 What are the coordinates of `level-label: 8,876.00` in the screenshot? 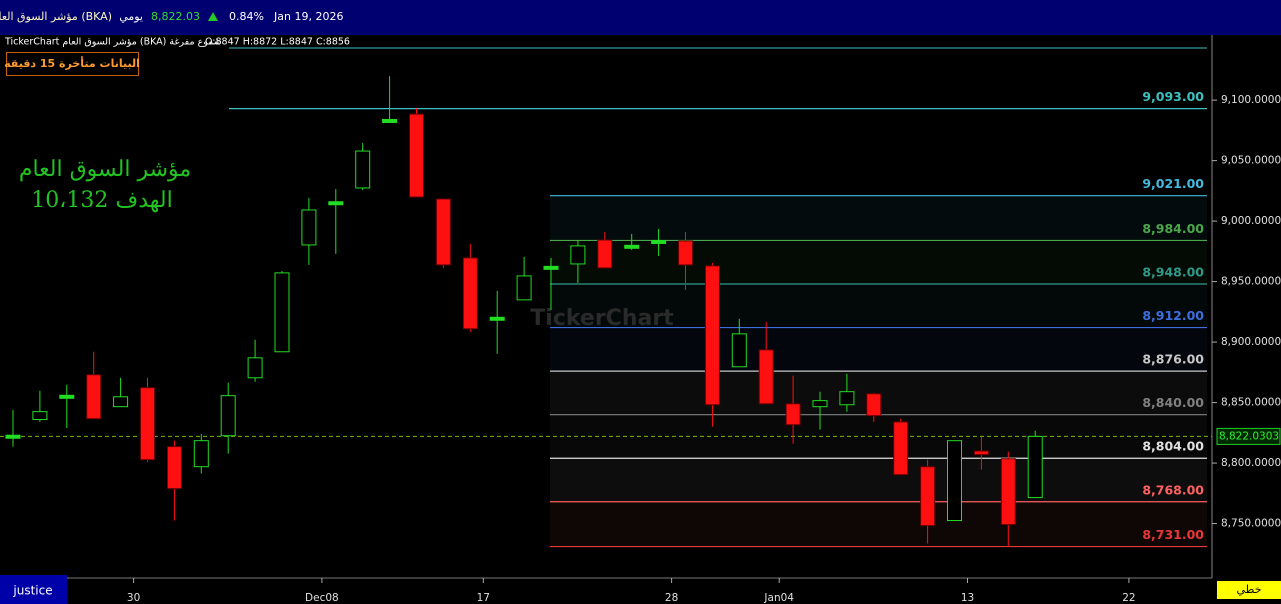 It's located at (1173, 359).